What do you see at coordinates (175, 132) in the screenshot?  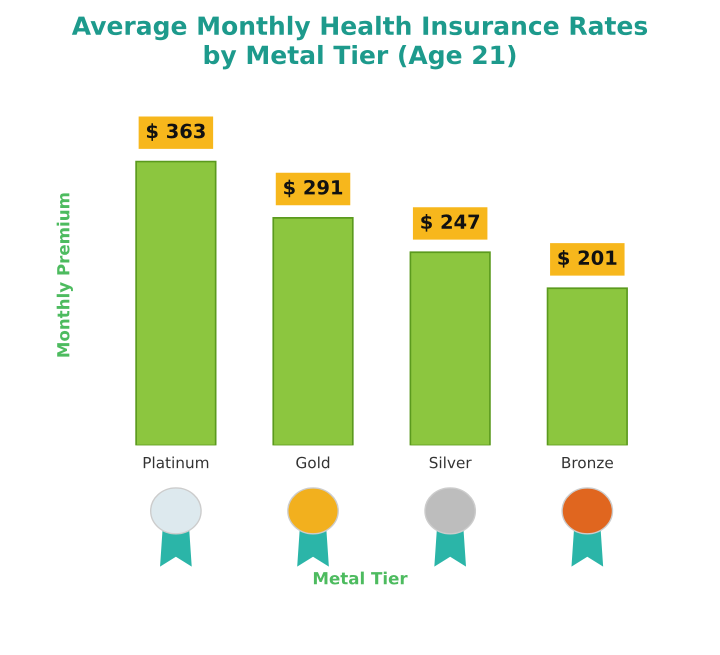 I see `data-label: $ 363` at bounding box center [175, 132].